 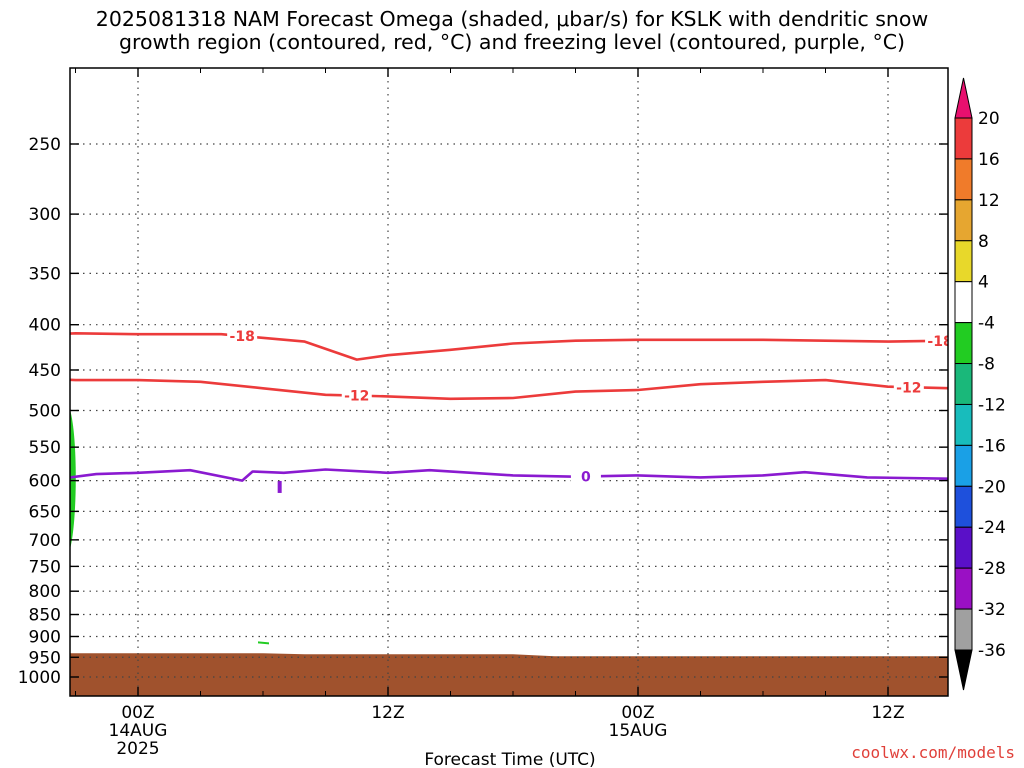 I want to click on y-tick-label: 450, so click(x=45, y=371).